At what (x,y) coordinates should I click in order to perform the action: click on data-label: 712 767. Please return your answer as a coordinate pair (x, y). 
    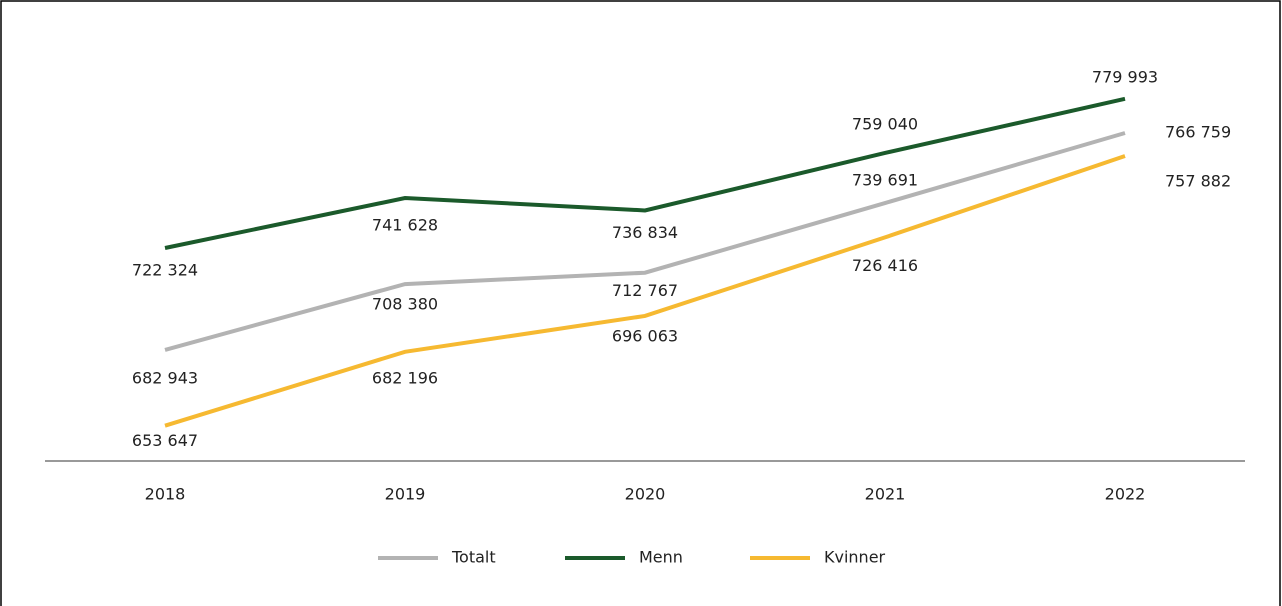
    Looking at the image, I should click on (645, 290).